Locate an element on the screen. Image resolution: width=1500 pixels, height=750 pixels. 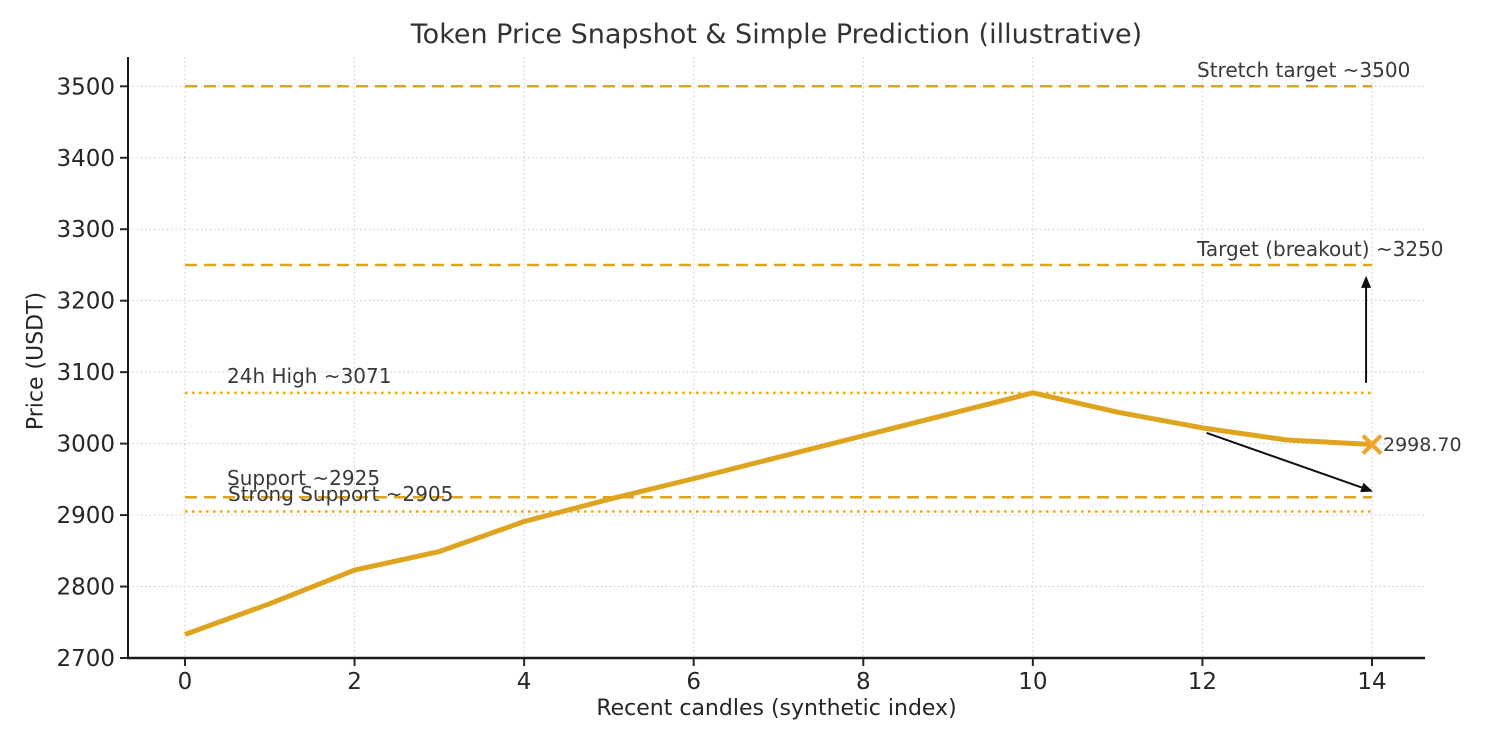
x-axis-label: Recent candles (synthetic index) is located at coordinates (776, 708).